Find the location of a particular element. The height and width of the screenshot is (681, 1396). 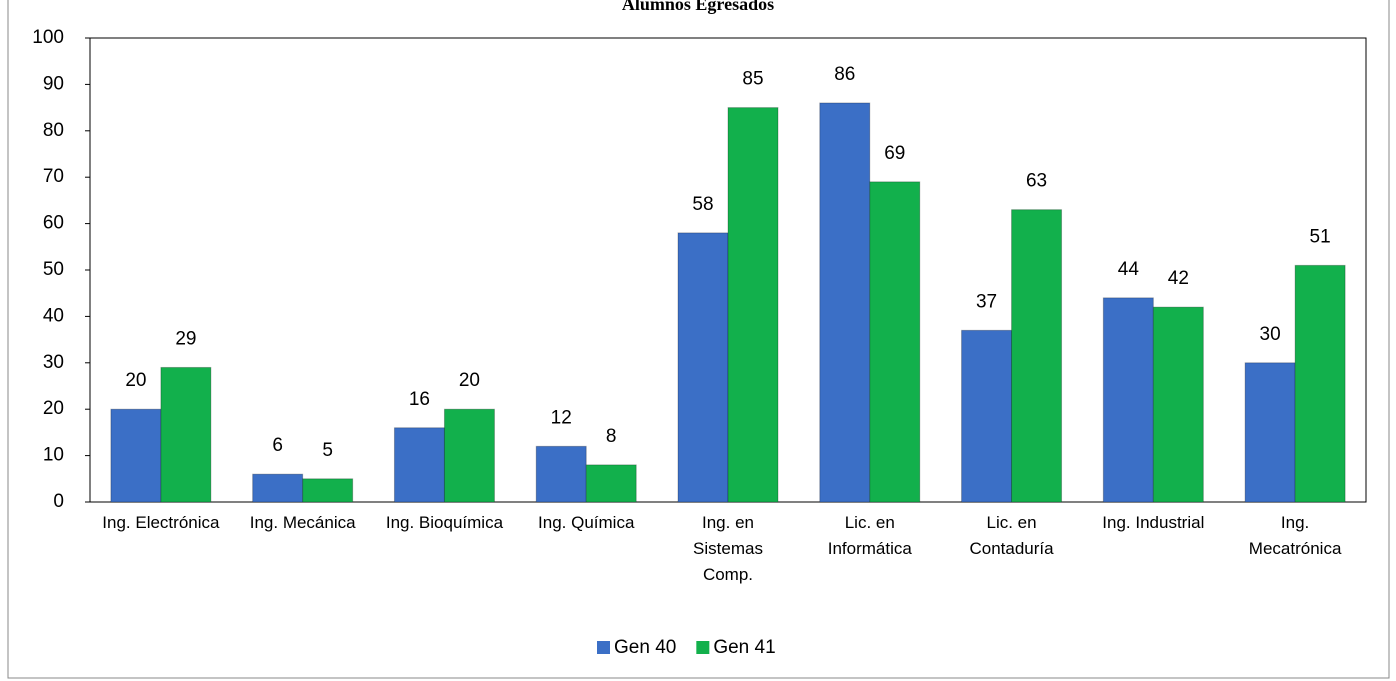

value-label: 44 is located at coordinates (1129, 269).